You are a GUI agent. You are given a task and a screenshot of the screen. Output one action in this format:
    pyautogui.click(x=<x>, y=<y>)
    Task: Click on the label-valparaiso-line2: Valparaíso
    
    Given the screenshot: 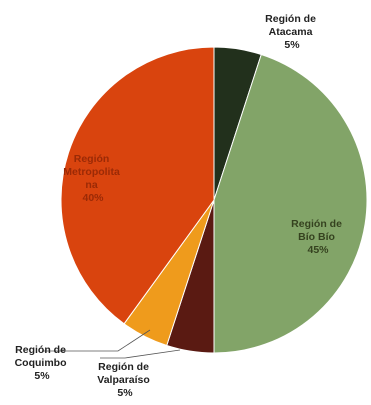 What is the action you would take?
    pyautogui.click(x=123, y=380)
    